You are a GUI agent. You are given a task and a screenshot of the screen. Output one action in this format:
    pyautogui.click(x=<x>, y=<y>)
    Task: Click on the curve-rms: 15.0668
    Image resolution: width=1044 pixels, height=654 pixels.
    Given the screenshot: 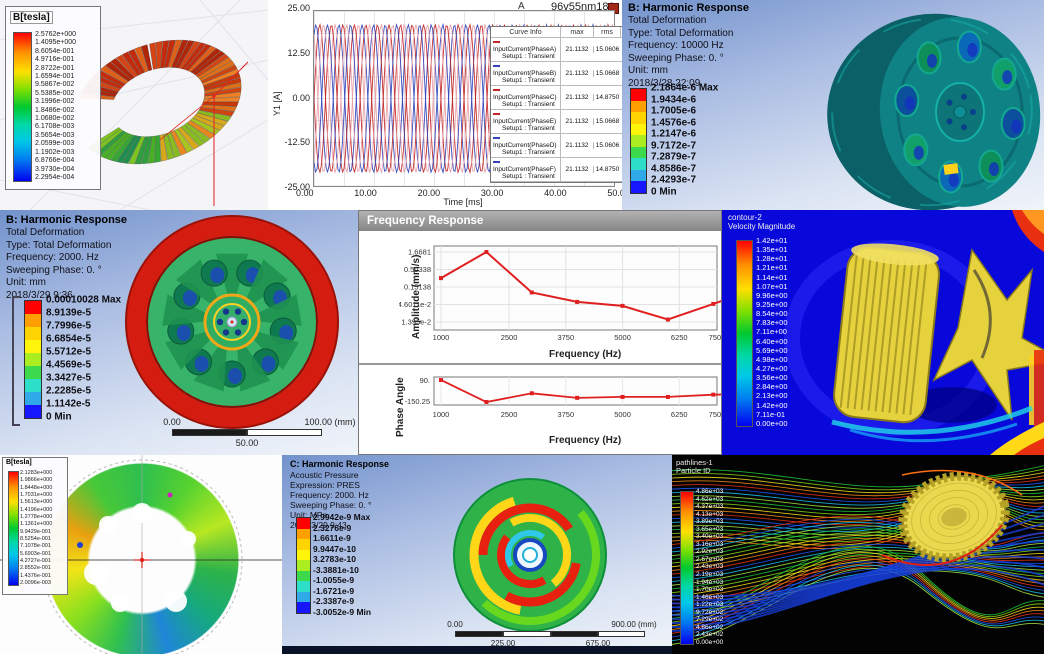 What is the action you would take?
    pyautogui.click(x=607, y=121)
    